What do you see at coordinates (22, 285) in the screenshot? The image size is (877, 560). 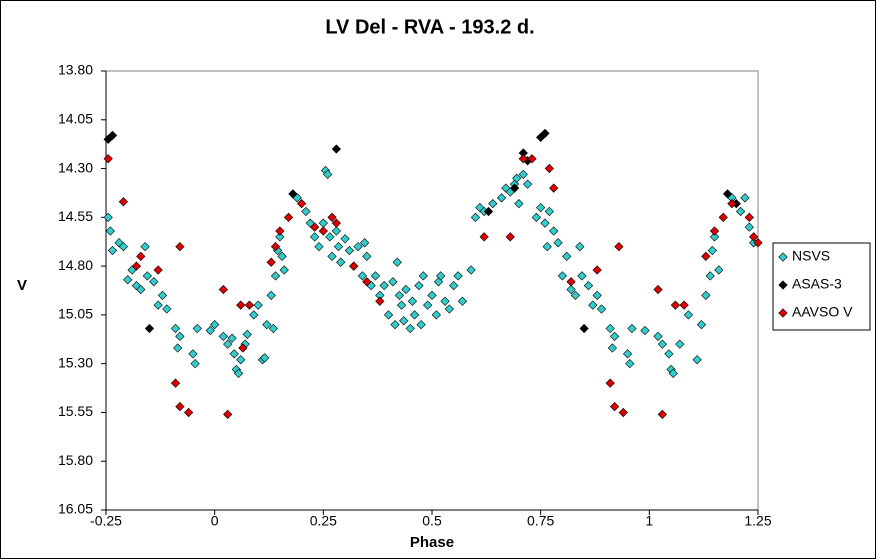 I see `y-axis-title: V` at bounding box center [22, 285].